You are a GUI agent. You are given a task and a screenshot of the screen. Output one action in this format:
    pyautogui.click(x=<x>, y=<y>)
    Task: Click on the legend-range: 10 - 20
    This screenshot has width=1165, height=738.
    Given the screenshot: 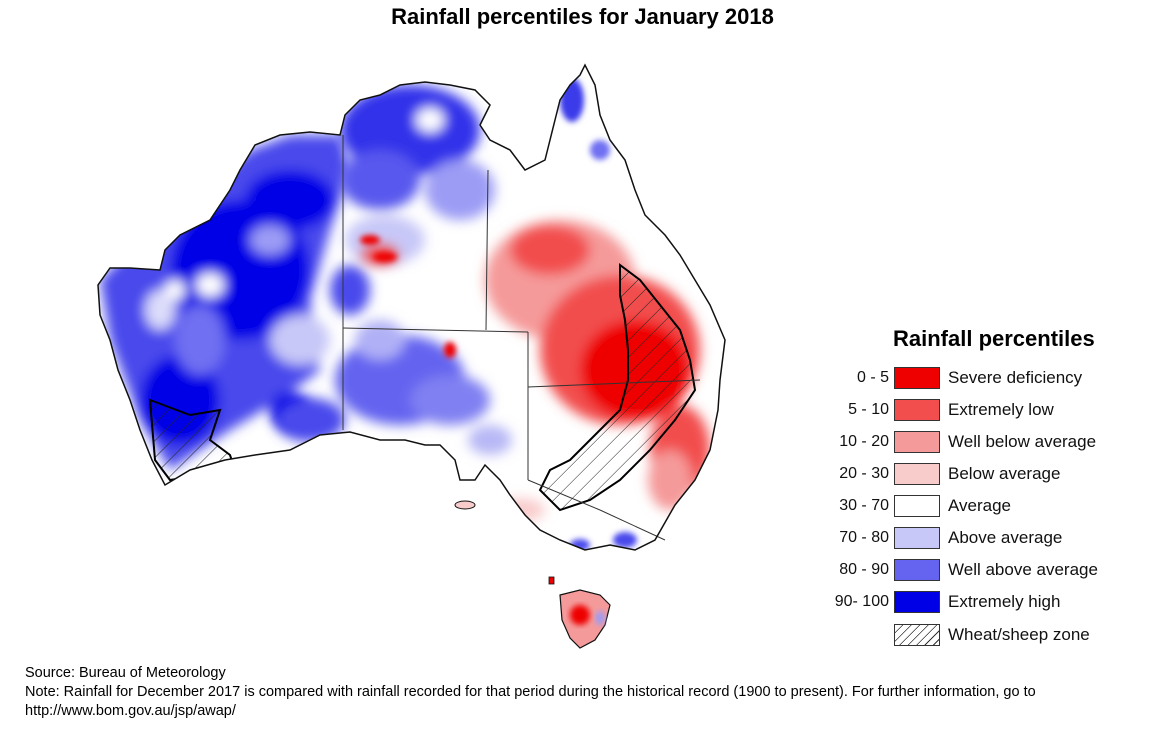 What is the action you would take?
    pyautogui.click(x=864, y=441)
    